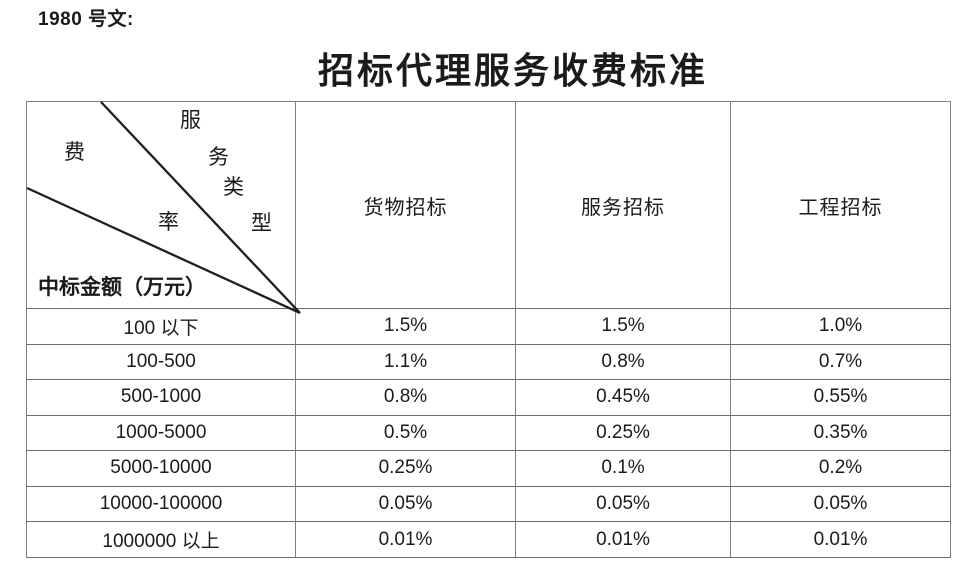 Image resolution: width=976 pixels, height=581 pixels. I want to click on rate-cell: 0.1%, so click(623, 469).